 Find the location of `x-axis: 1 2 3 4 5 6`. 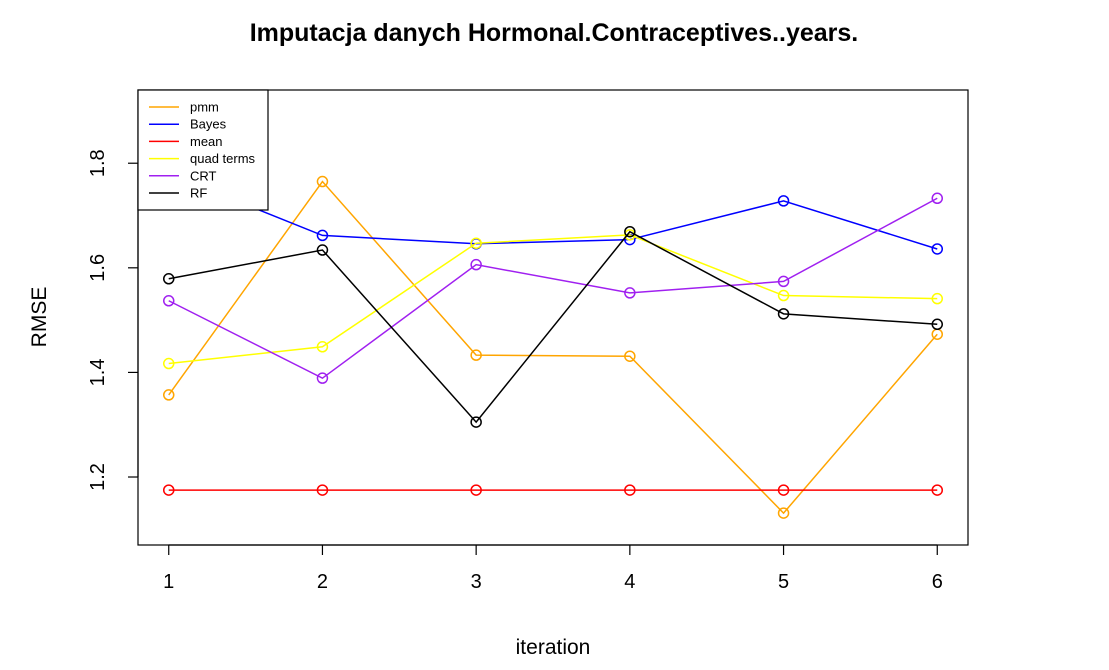

x-axis: 1 2 3 4 5 6 is located at coordinates (553, 568).